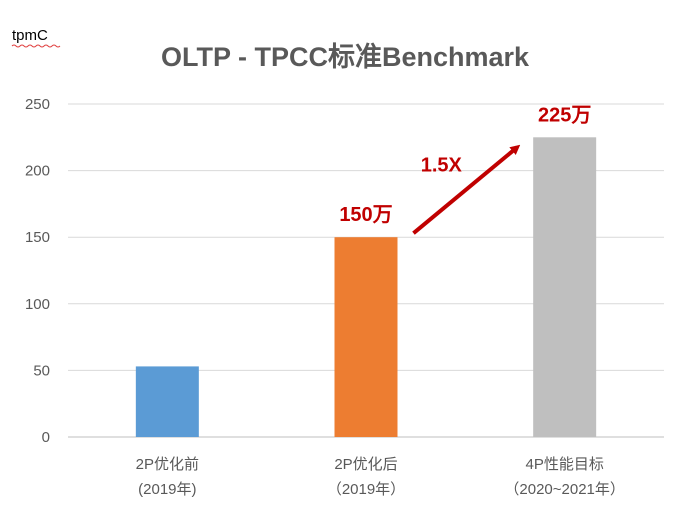 Image resolution: width=694 pixels, height=525 pixels. I want to click on chart-title: OLTP - TPCC标准Benchmark, so click(345, 57).